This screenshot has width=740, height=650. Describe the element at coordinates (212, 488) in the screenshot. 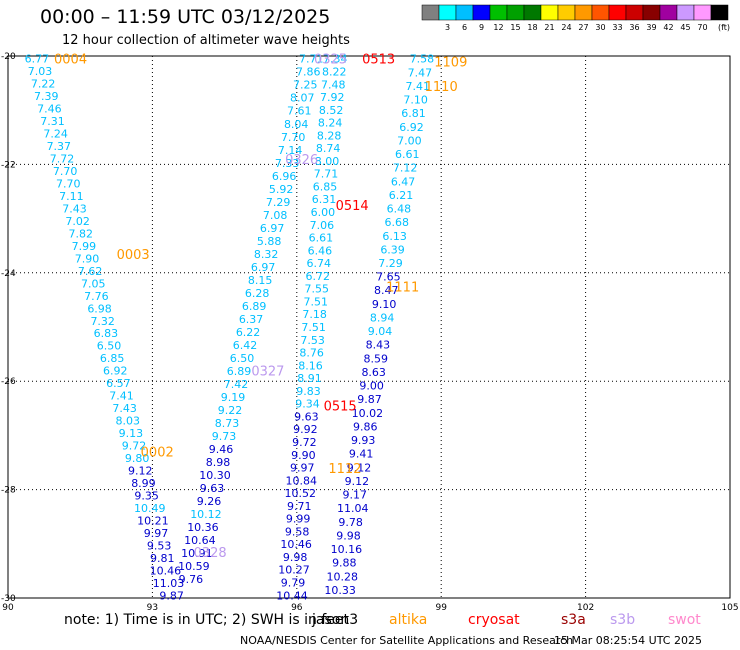

I see `swh-value: 9.63` at that location.